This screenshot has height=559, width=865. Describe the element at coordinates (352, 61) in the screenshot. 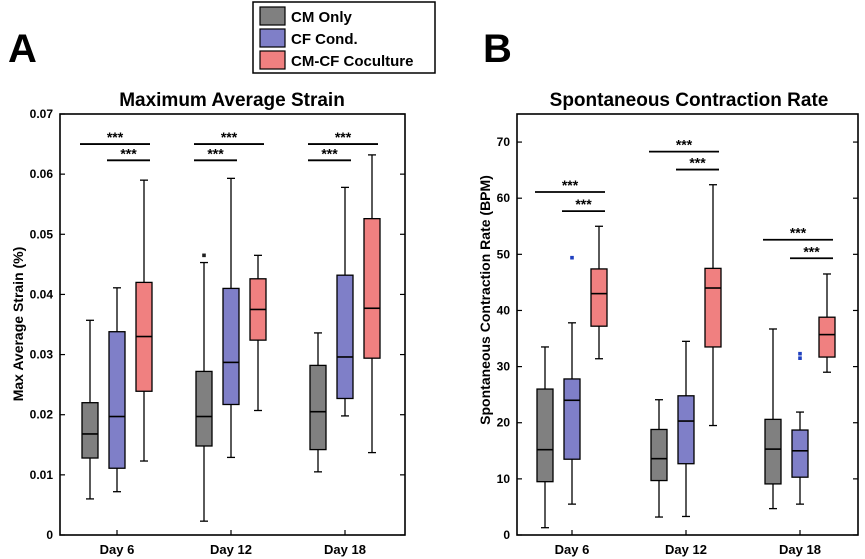

I see `legend-label-coculture: CM-CF Coculture` at that location.